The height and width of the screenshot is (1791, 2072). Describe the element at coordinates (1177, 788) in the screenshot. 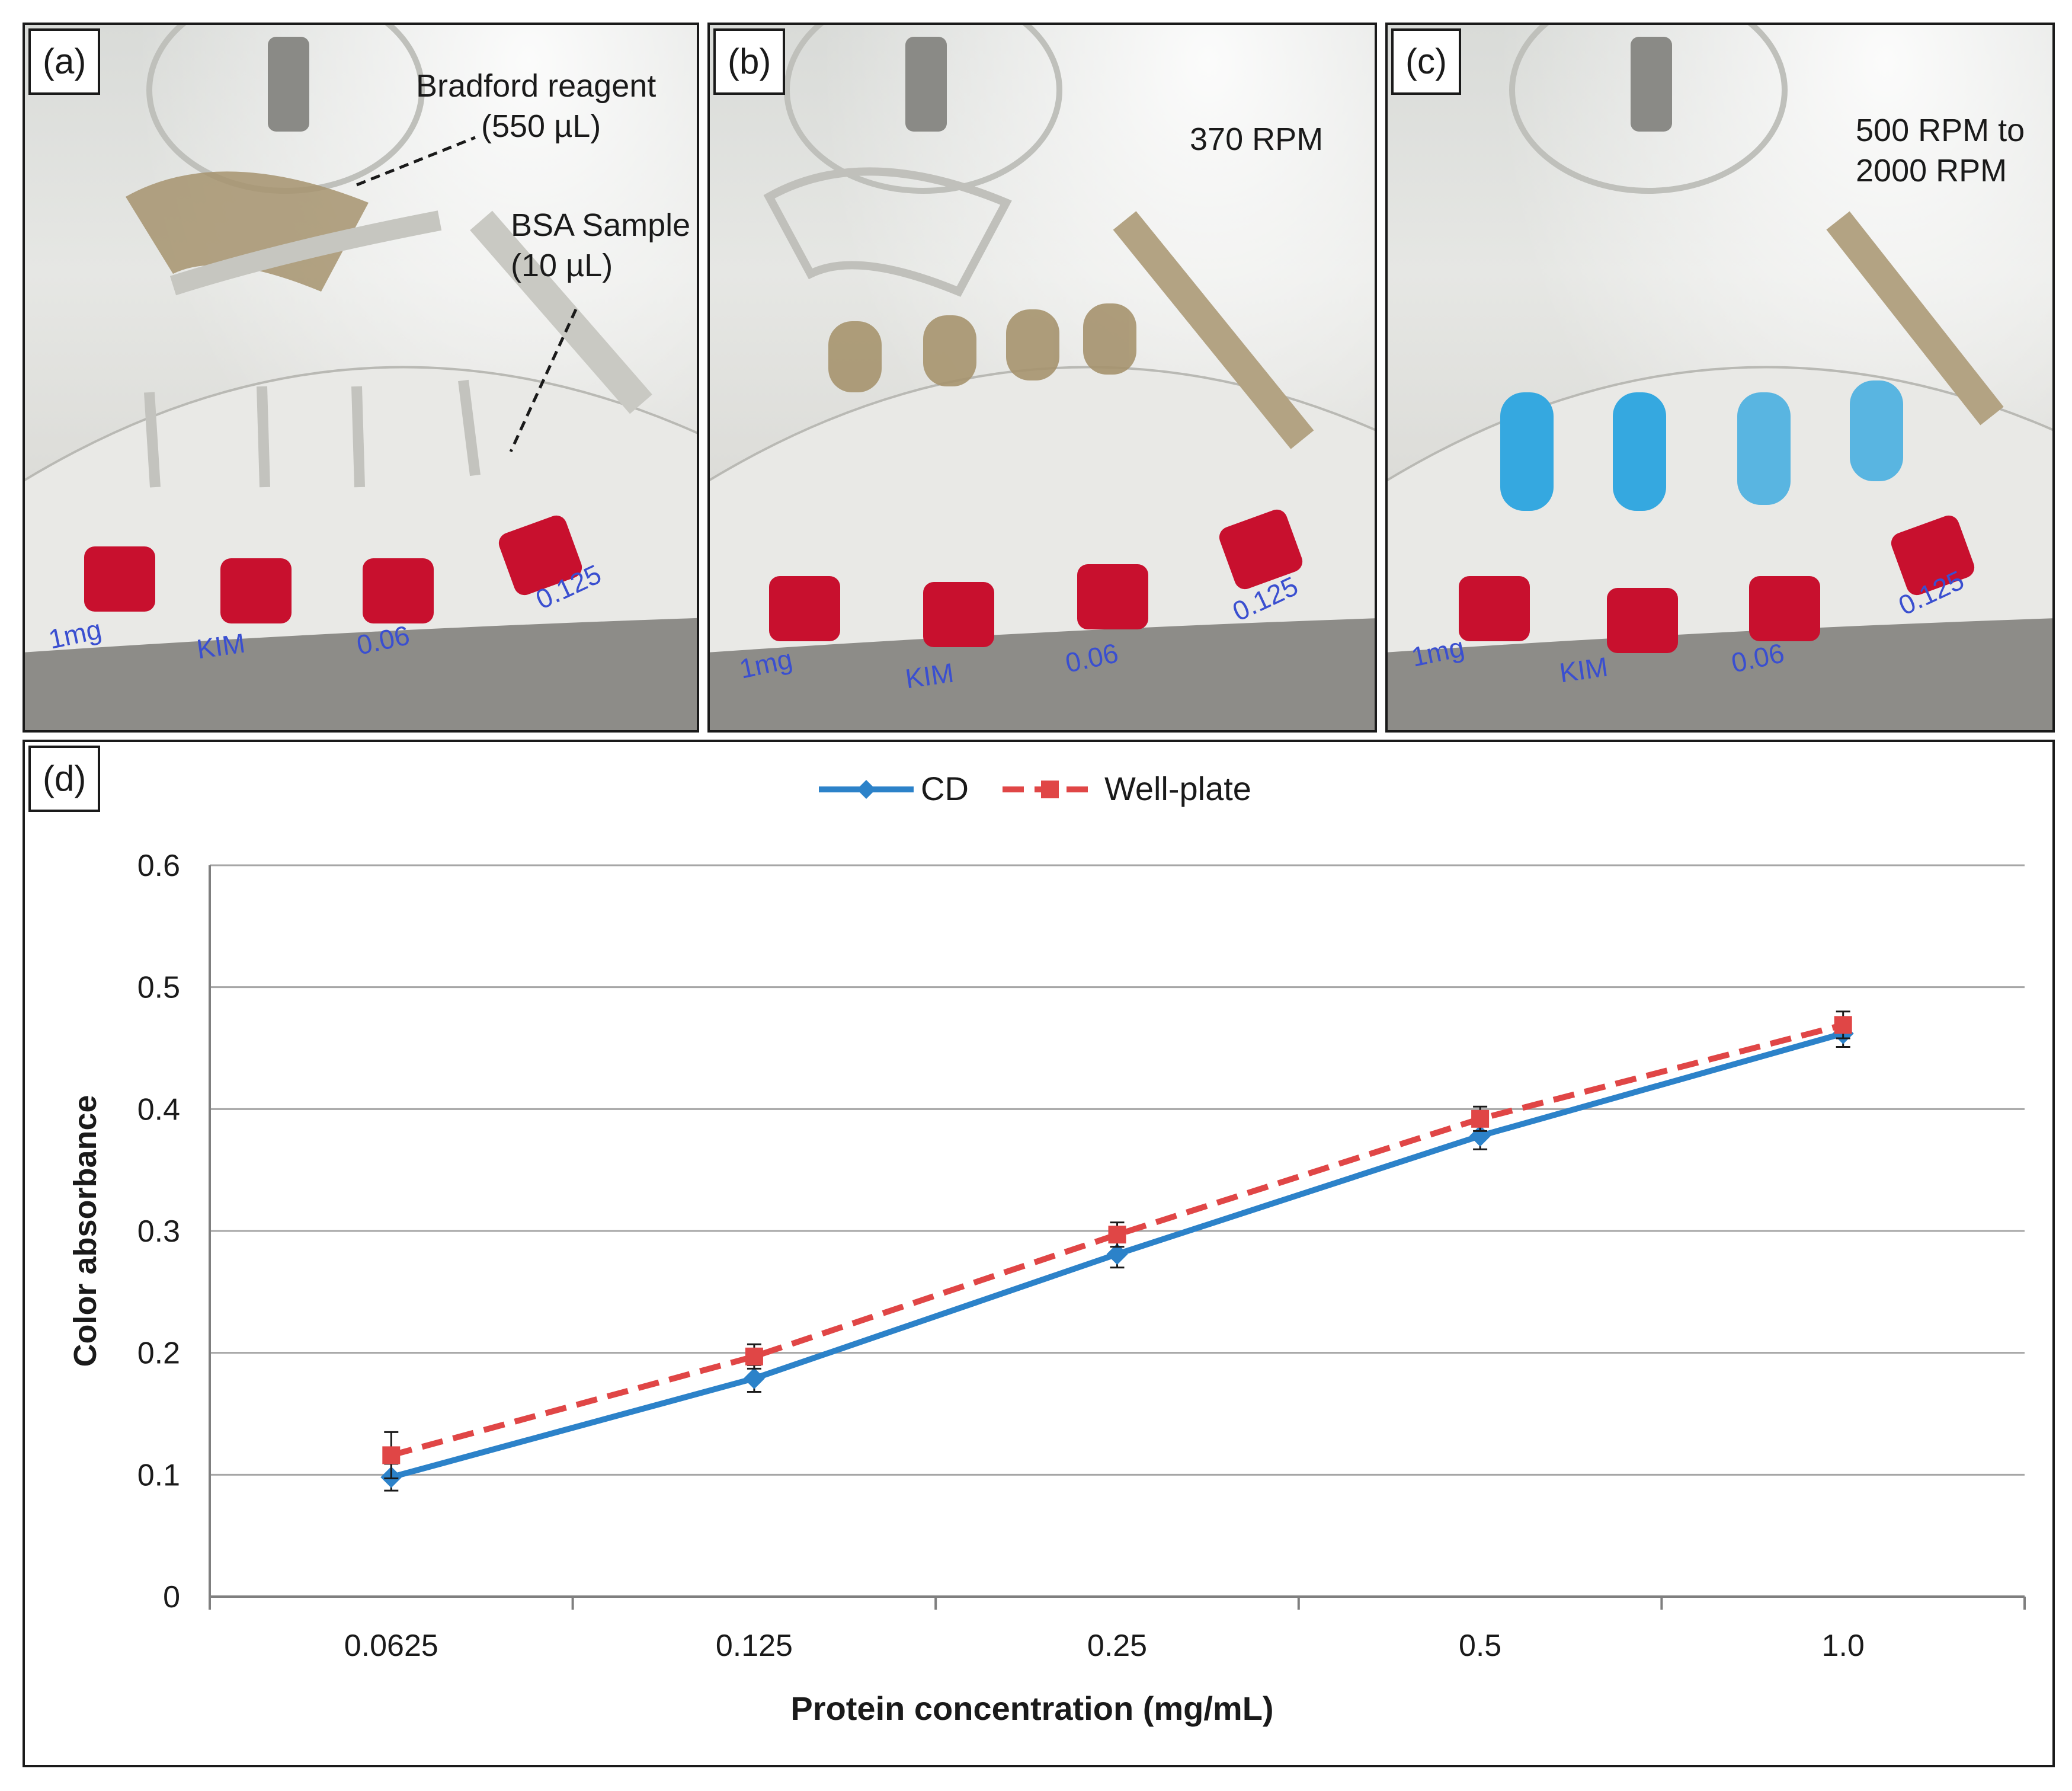

I see `legend-wellplate-label: Well-plate` at that location.